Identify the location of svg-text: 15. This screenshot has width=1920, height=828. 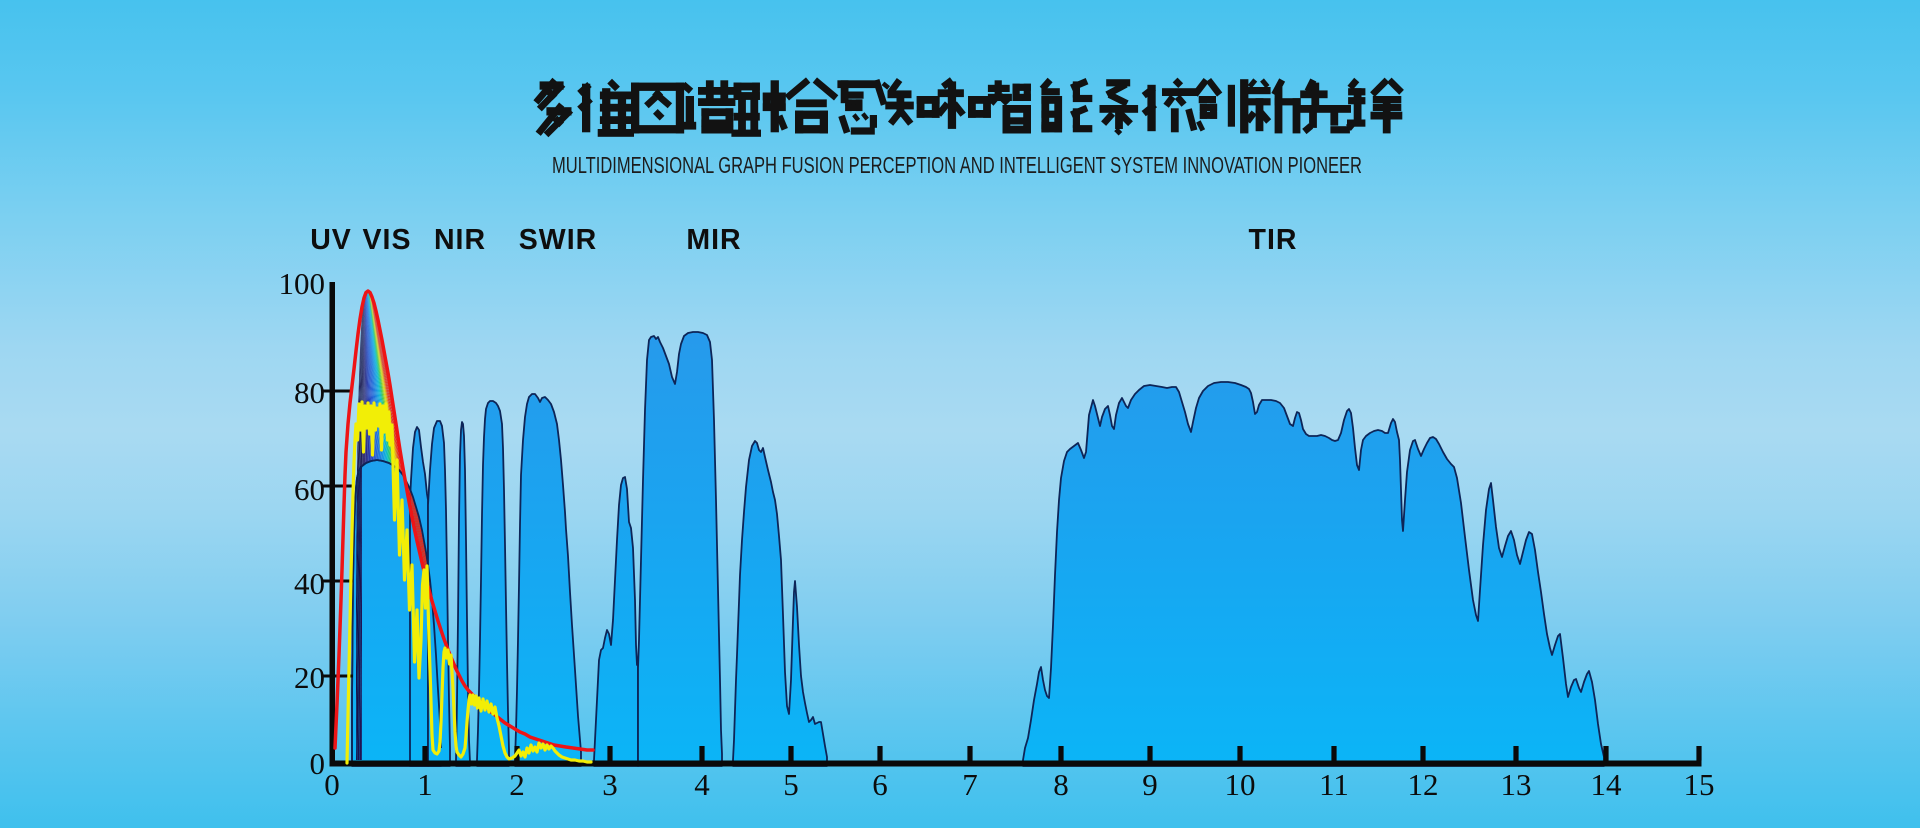
(1699, 784).